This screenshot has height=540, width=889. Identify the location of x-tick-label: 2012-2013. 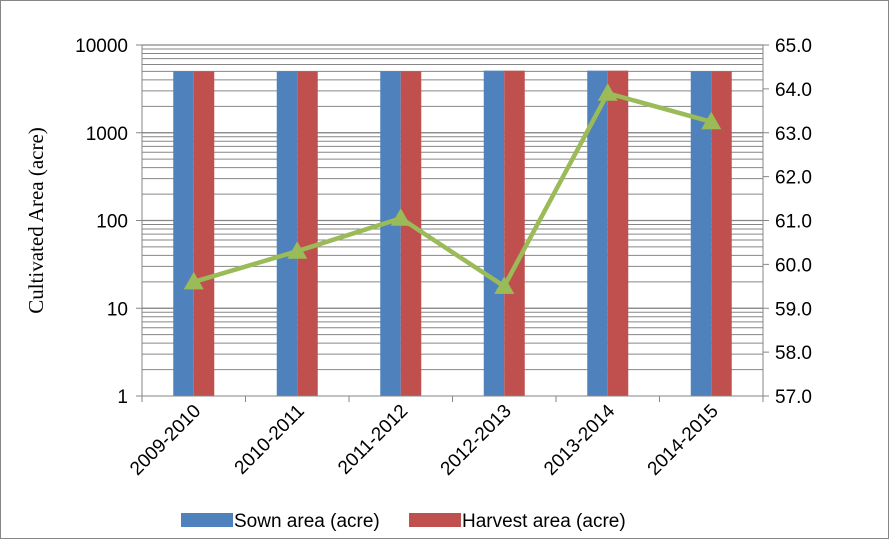
(476, 440).